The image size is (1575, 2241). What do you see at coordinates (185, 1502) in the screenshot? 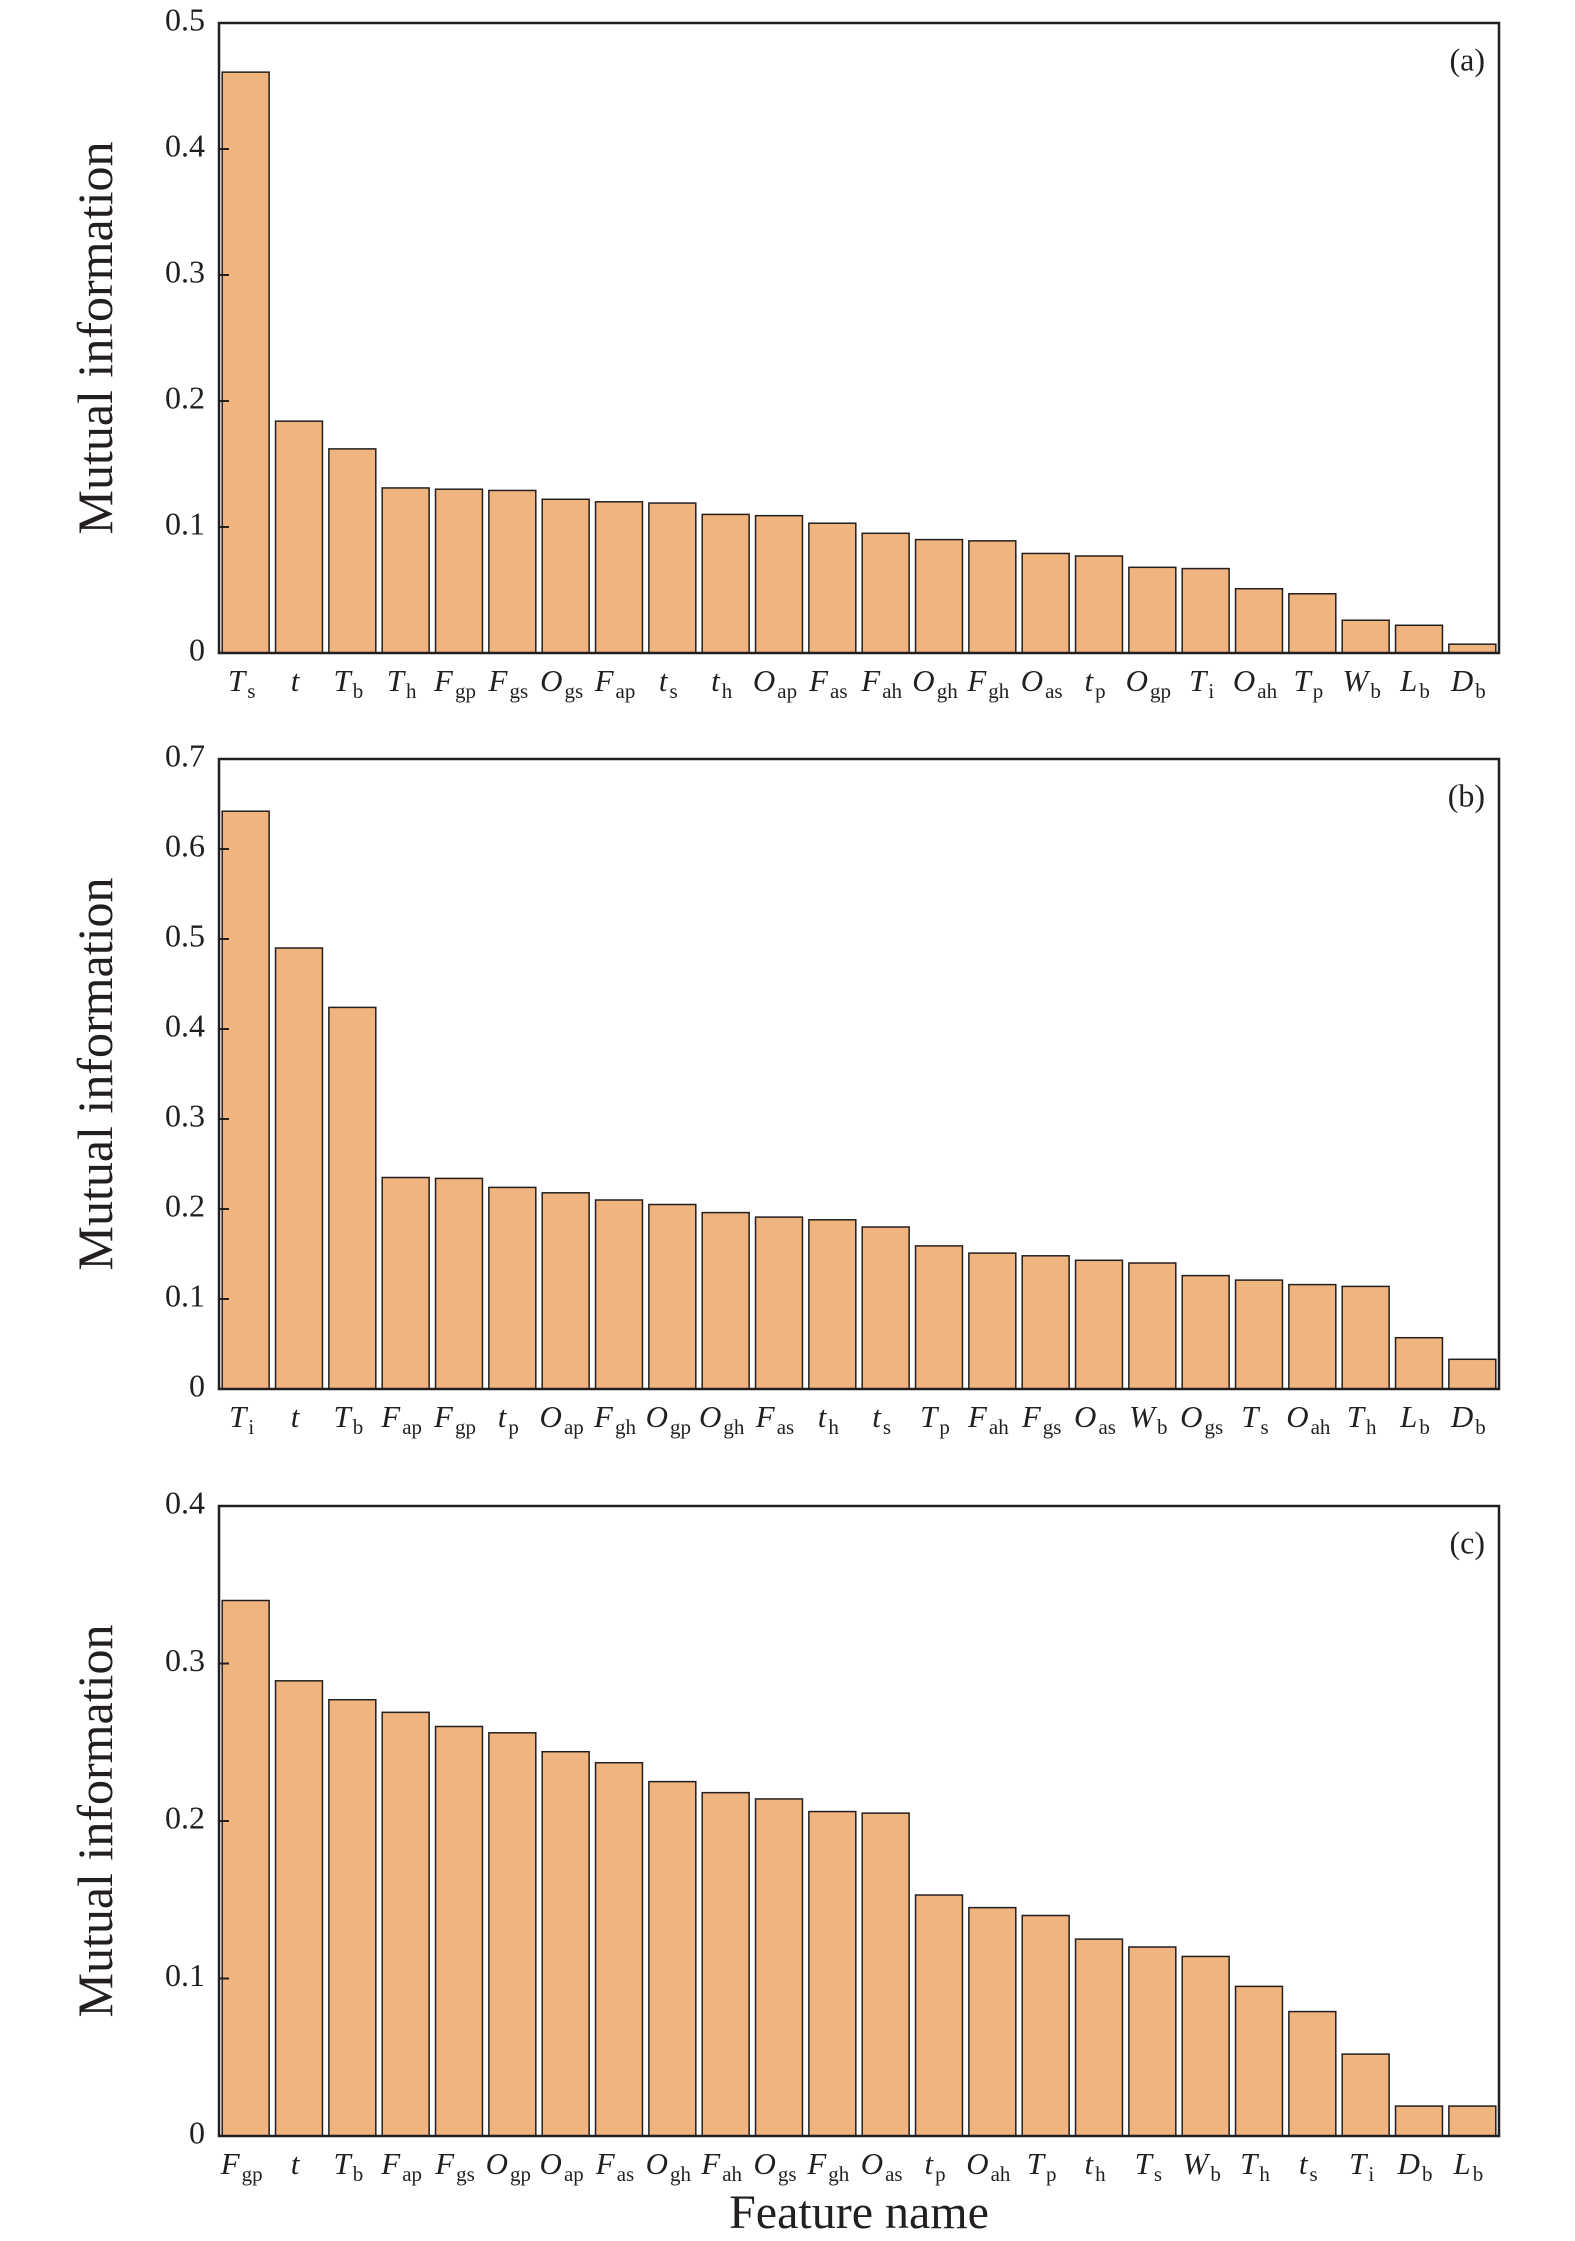
I see `y-tick-label: 0.4` at bounding box center [185, 1502].